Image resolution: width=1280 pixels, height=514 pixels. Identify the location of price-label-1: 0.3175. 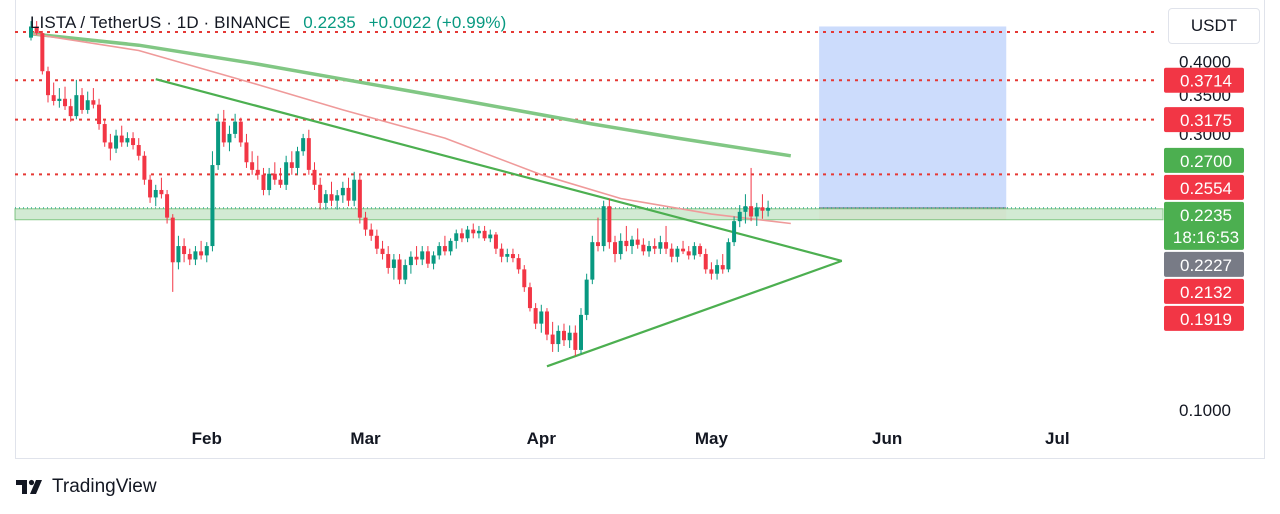
(1204, 120).